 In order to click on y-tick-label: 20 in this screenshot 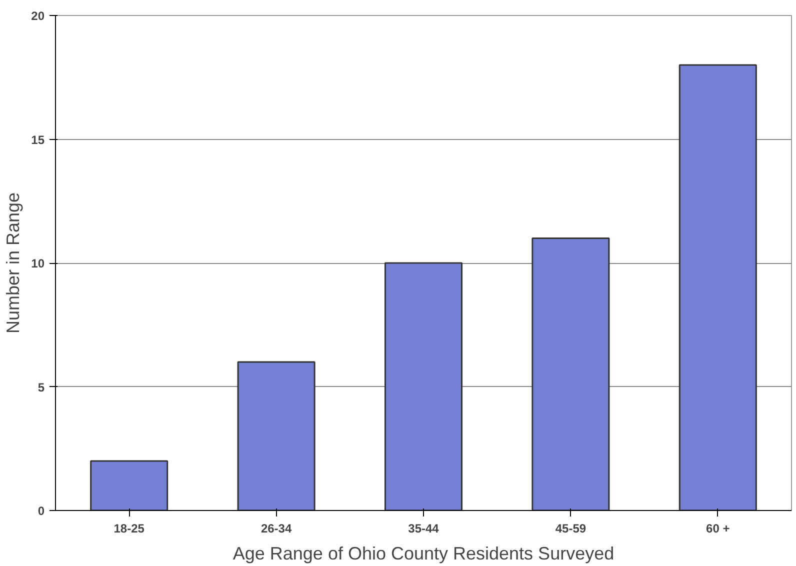, I will do `click(38, 16)`.